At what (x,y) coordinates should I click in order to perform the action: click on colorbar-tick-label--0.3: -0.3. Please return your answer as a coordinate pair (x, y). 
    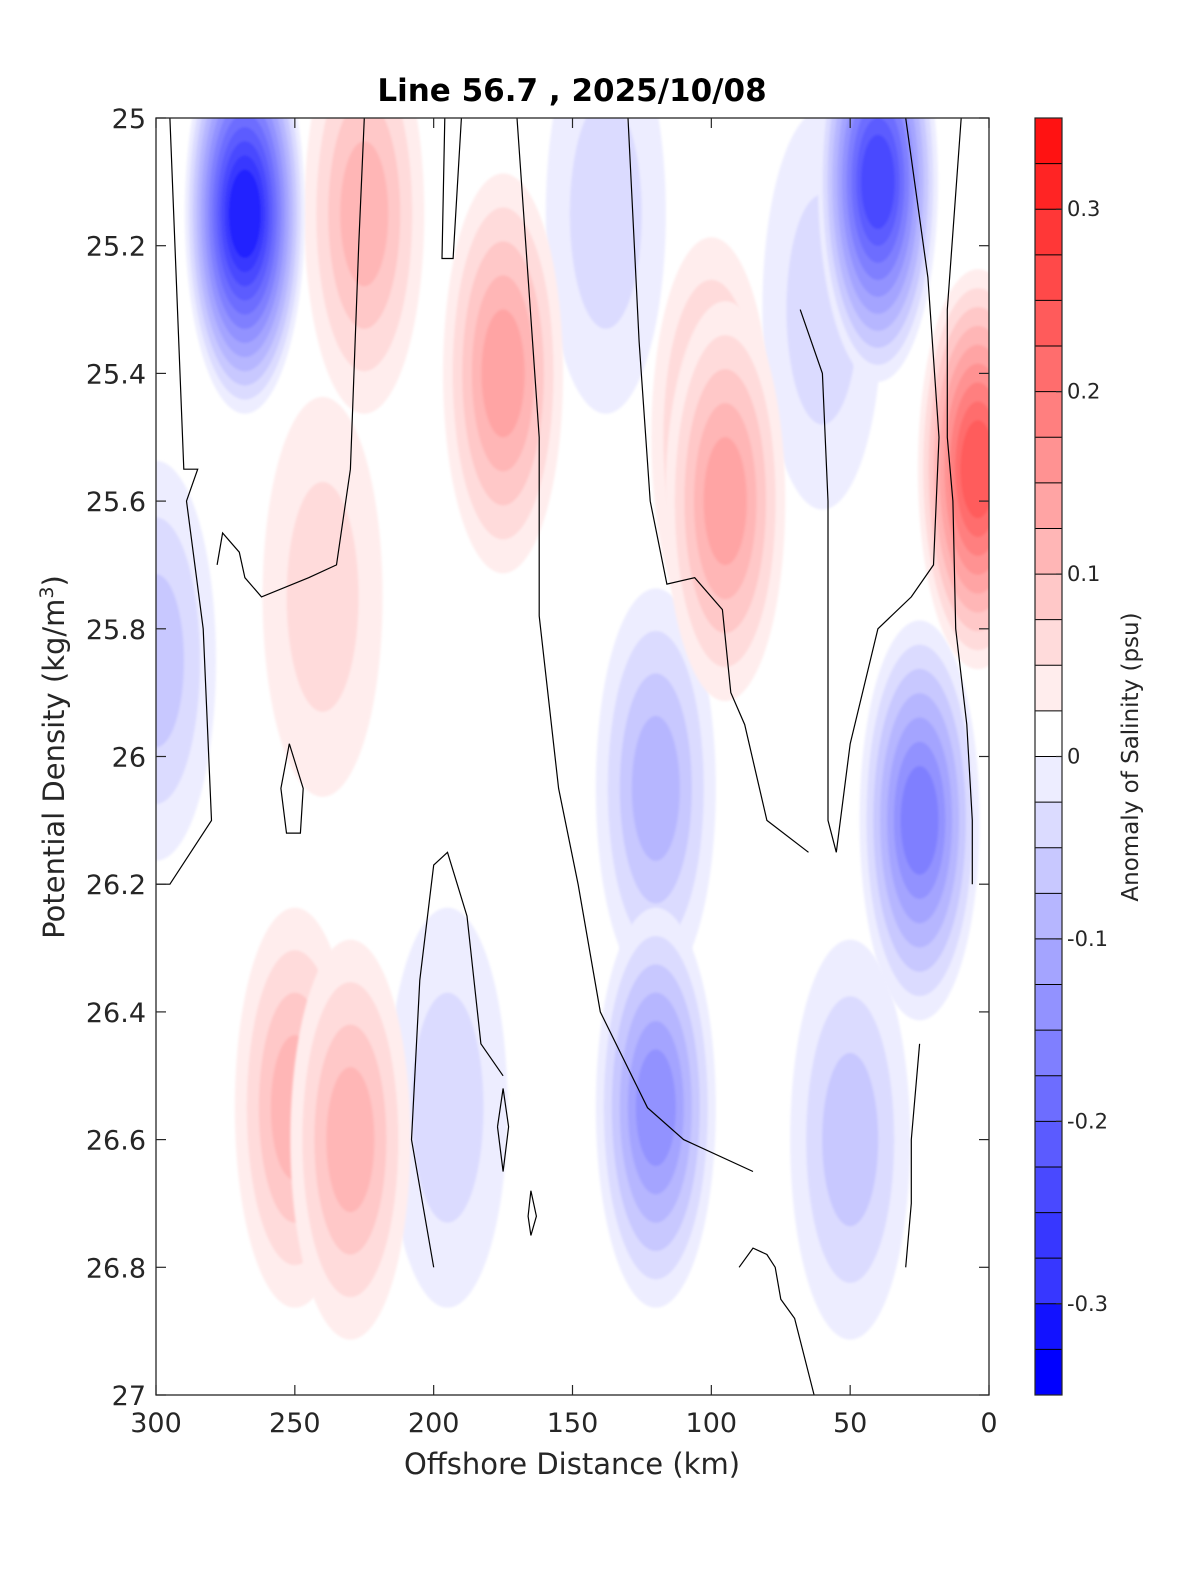
    Looking at the image, I should click on (1087, 1304).